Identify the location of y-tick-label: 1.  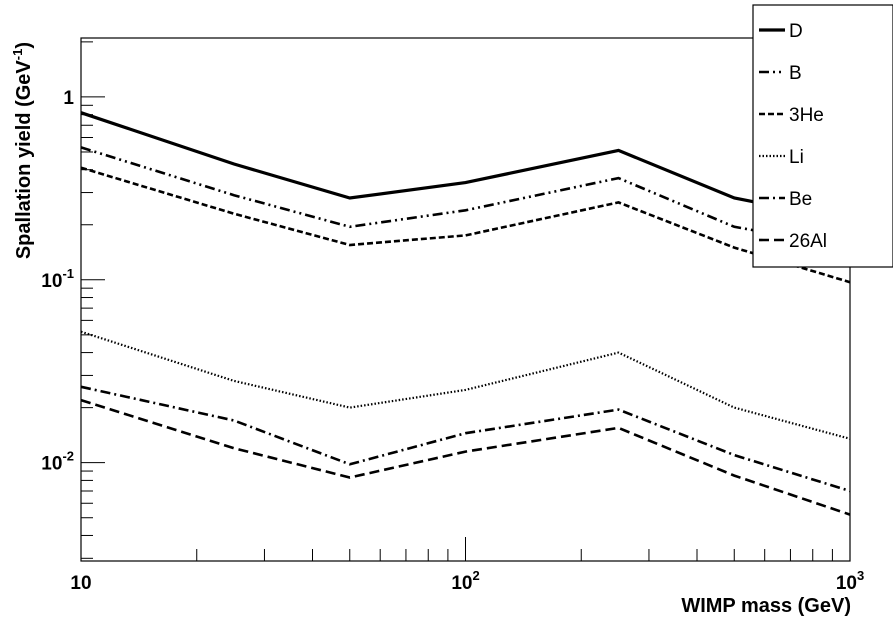
(68, 98).